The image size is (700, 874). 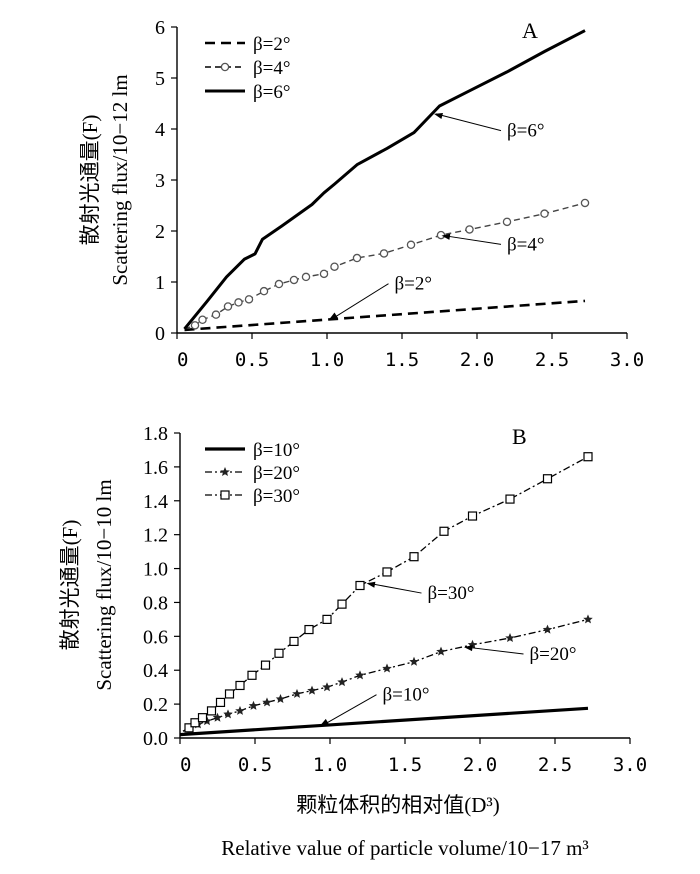 I want to click on y-tick-label: 6, so click(x=160, y=28).